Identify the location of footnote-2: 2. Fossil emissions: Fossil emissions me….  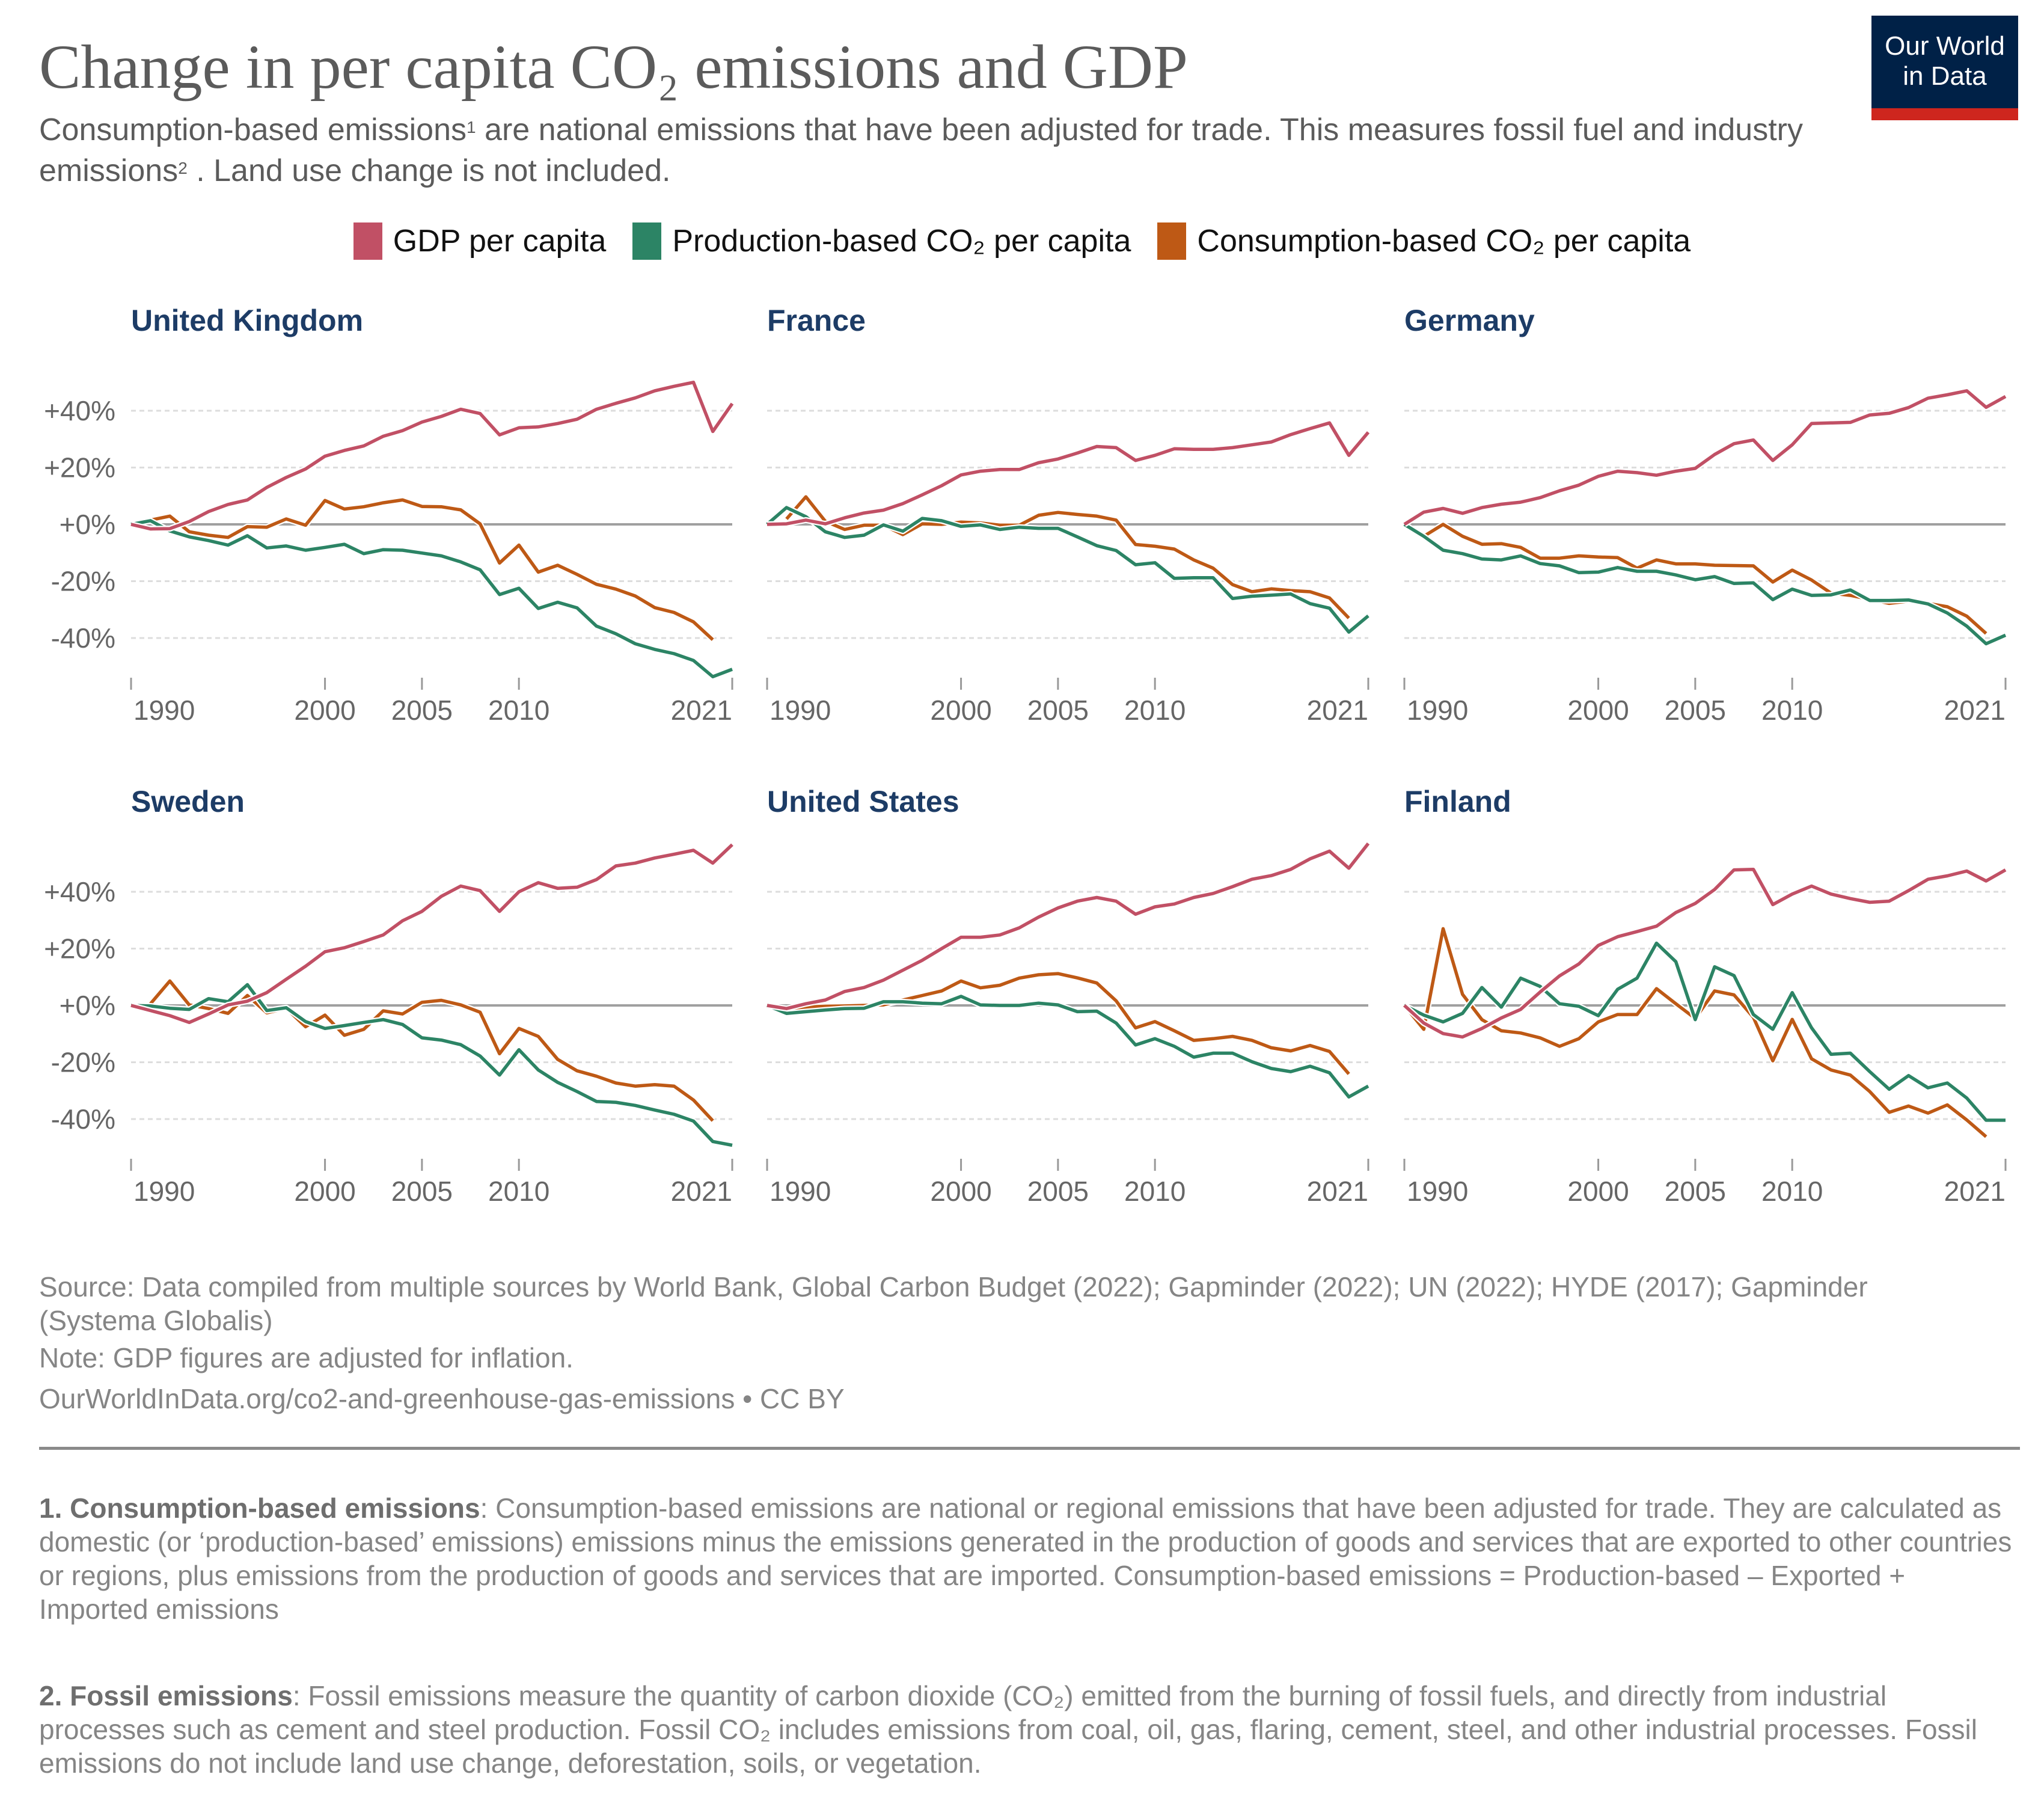
(1028, 1729).